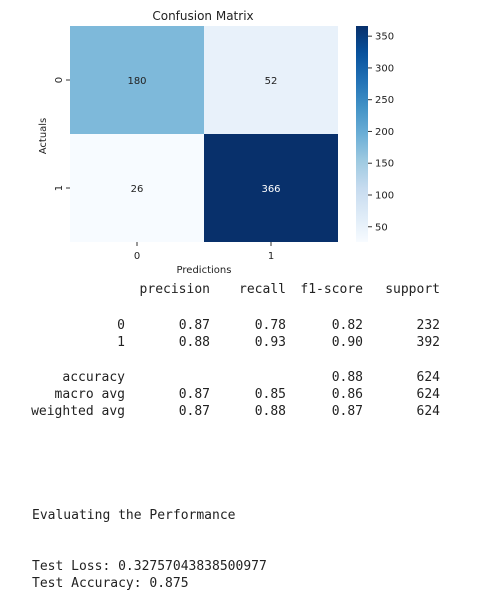 The image size is (480, 600). What do you see at coordinates (384, 164) in the screenshot?
I see `colorbar-tick-label: 150` at bounding box center [384, 164].